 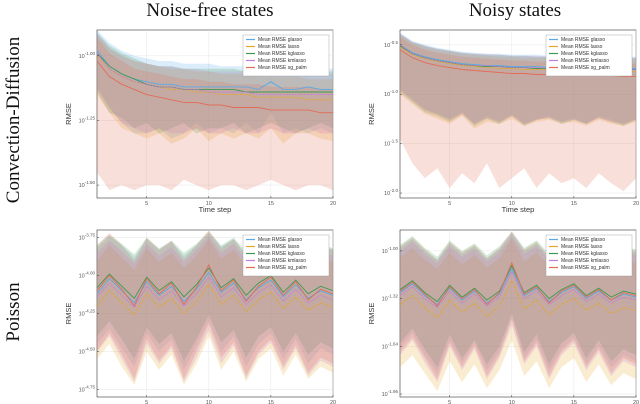 I want to click on y-tick-label: 10-4.25, so click(x=87, y=313).